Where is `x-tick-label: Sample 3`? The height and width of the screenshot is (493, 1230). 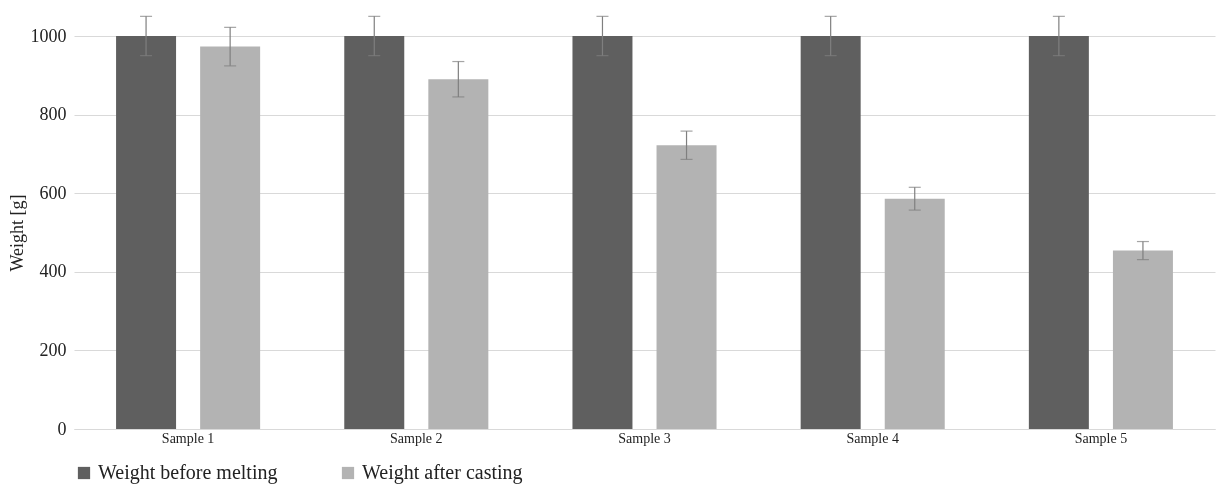
x-tick-label: Sample 3 is located at coordinates (644, 438).